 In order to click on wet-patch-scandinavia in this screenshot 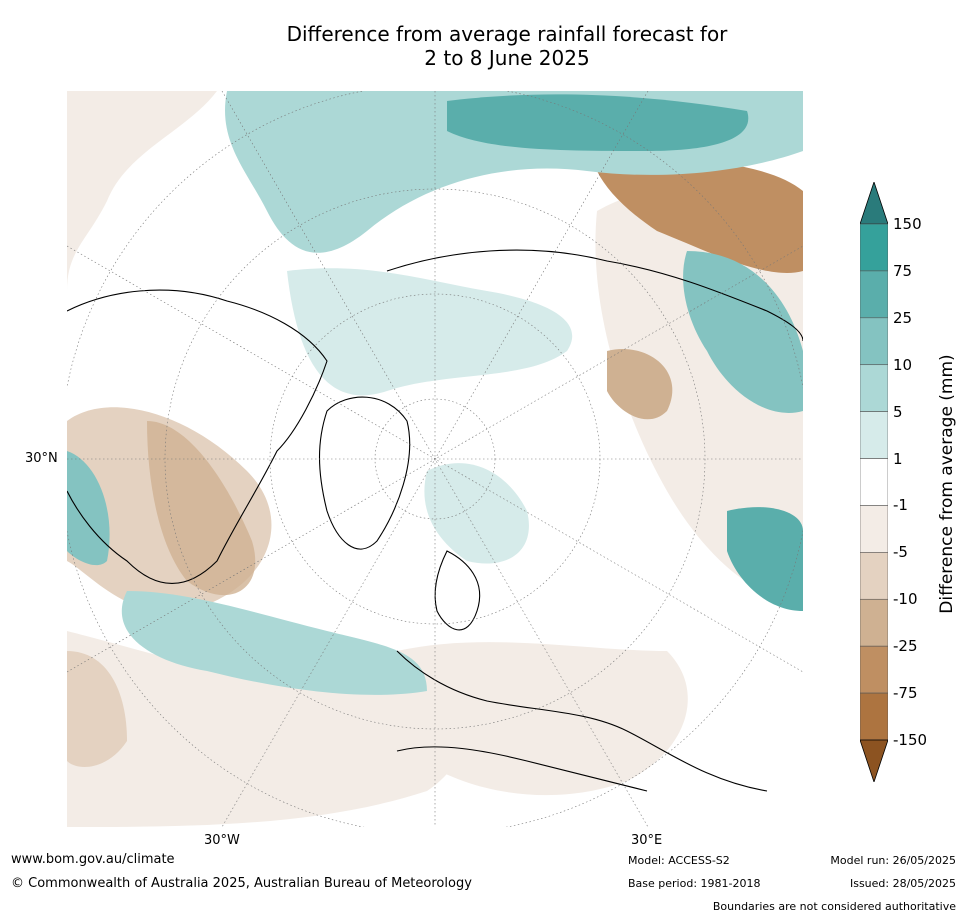, I will do `click(476, 513)`.